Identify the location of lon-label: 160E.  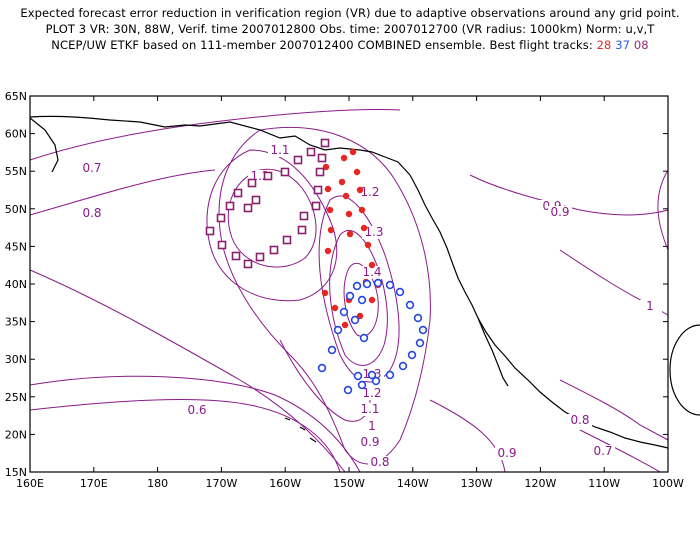
(30, 483).